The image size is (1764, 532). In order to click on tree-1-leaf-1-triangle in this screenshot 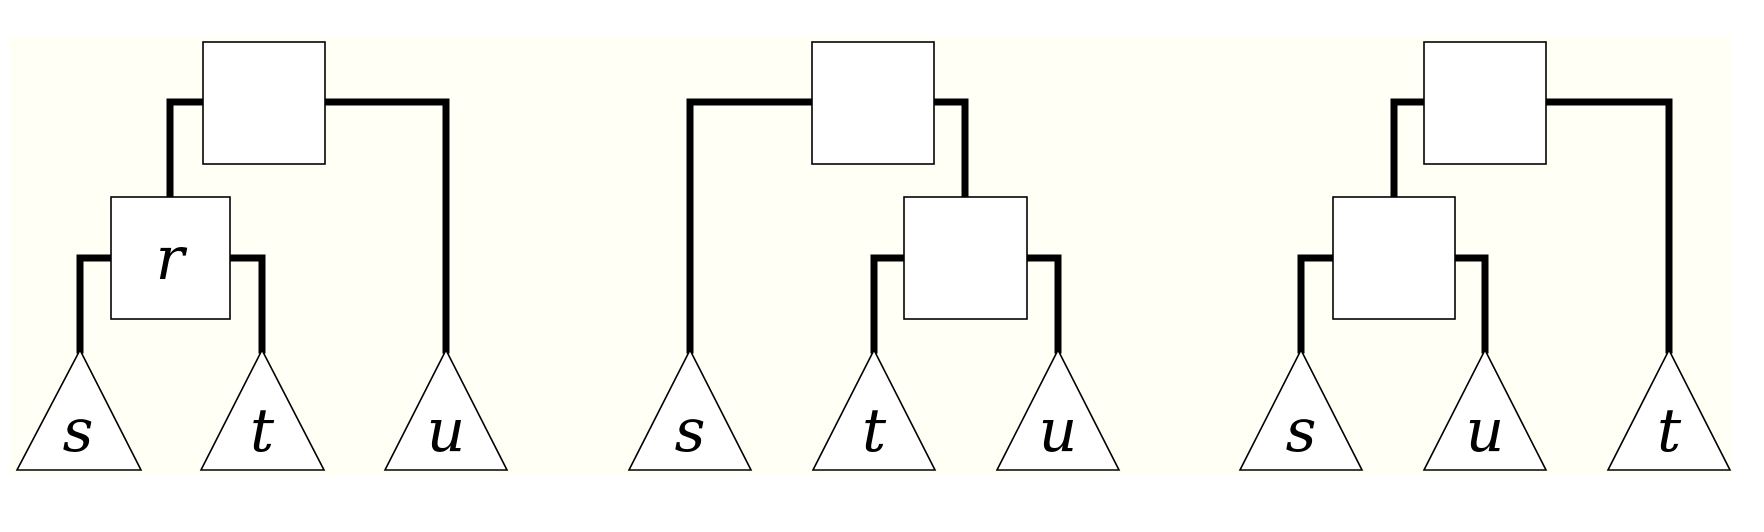, I will do `click(79, 409)`.